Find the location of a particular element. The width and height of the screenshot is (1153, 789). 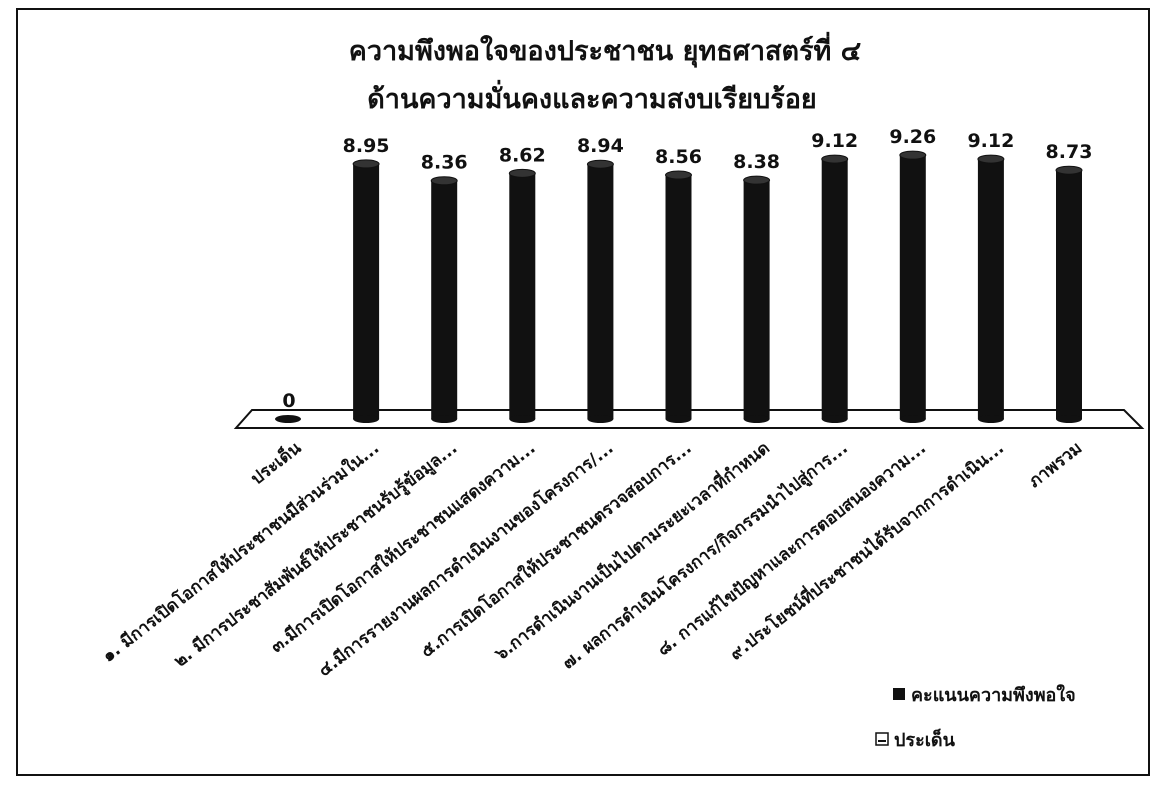

data-label-6: 8.38 is located at coordinates (756, 162).